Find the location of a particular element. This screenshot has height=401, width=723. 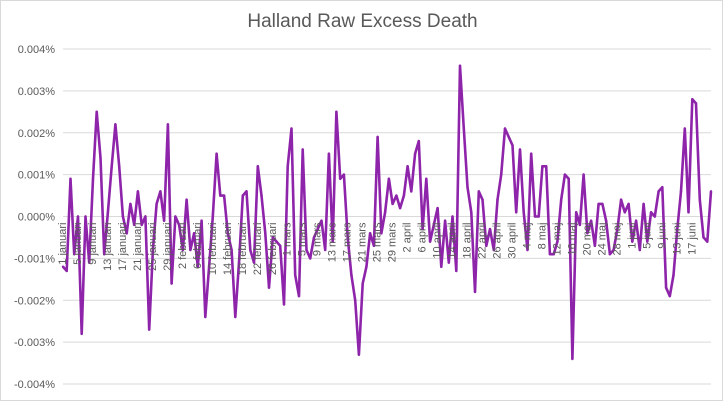

x-tick-label: 6 februari is located at coordinates (198, 246).